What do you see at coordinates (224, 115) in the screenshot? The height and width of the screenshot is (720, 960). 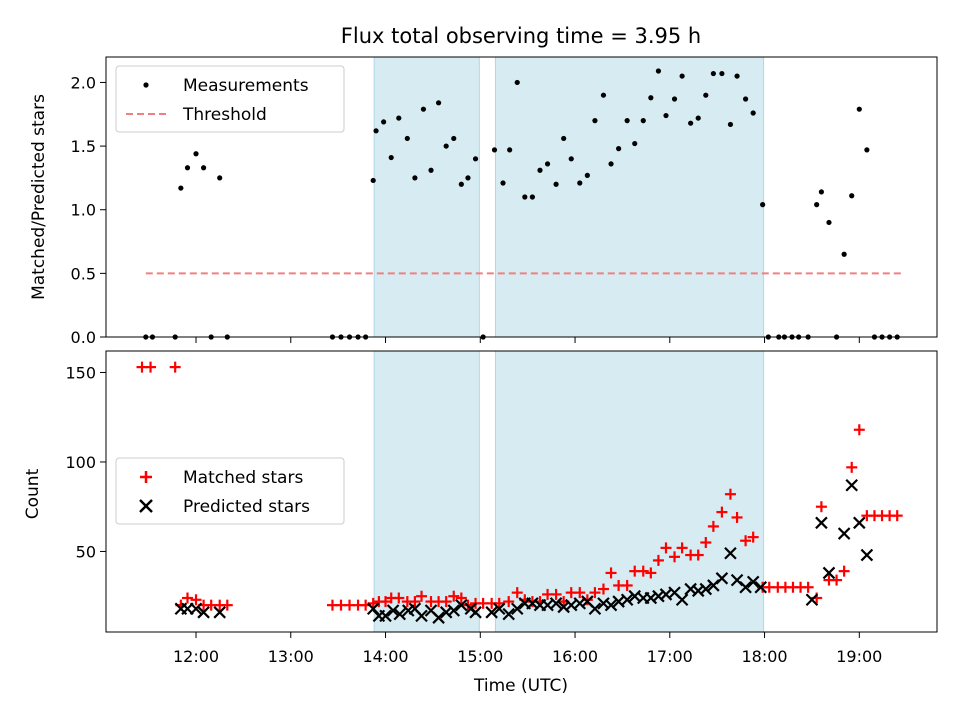 I see `legend-threshold-label: Threshold` at bounding box center [224, 115].